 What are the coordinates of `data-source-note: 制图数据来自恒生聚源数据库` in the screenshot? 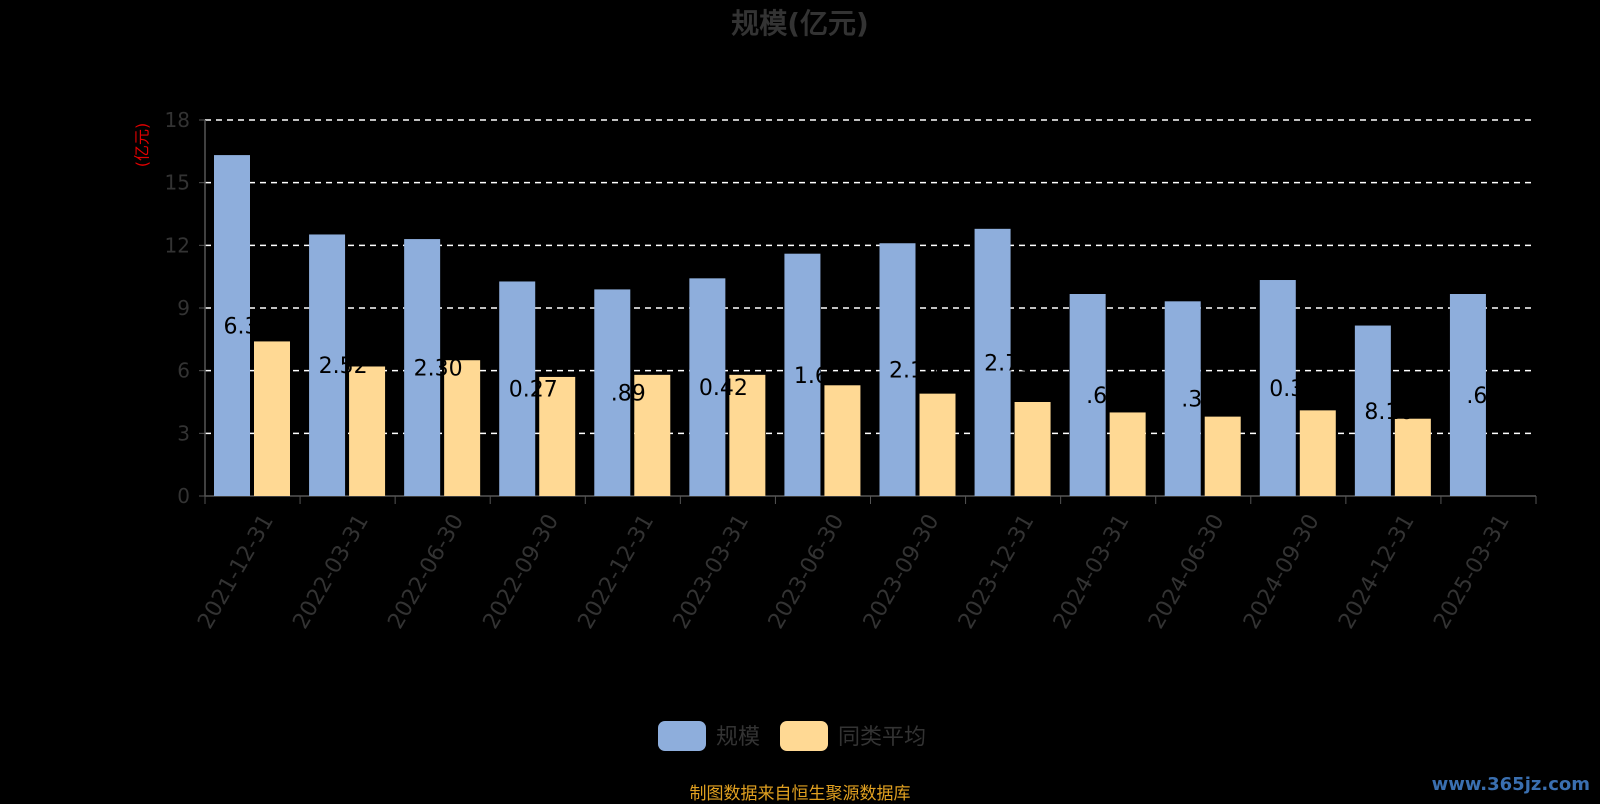 It's located at (800, 794).